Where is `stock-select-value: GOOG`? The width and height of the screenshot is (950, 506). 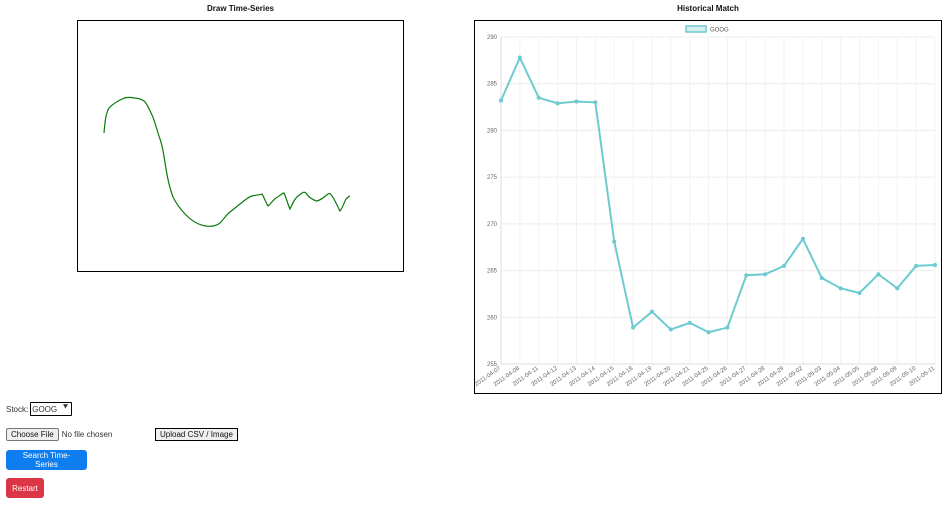
stock-select-value: GOOG is located at coordinates (45, 409).